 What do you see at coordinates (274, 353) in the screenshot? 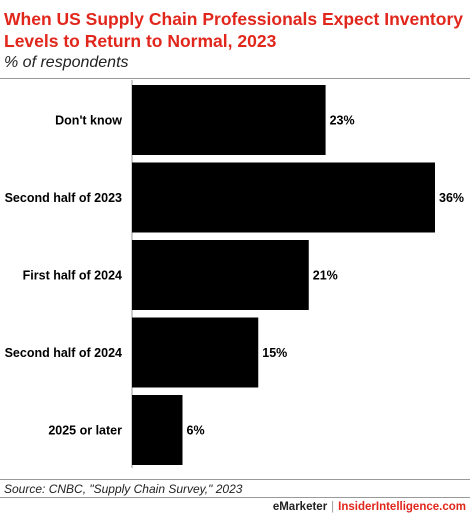
I see `value-label-3: 15%` at bounding box center [274, 353].